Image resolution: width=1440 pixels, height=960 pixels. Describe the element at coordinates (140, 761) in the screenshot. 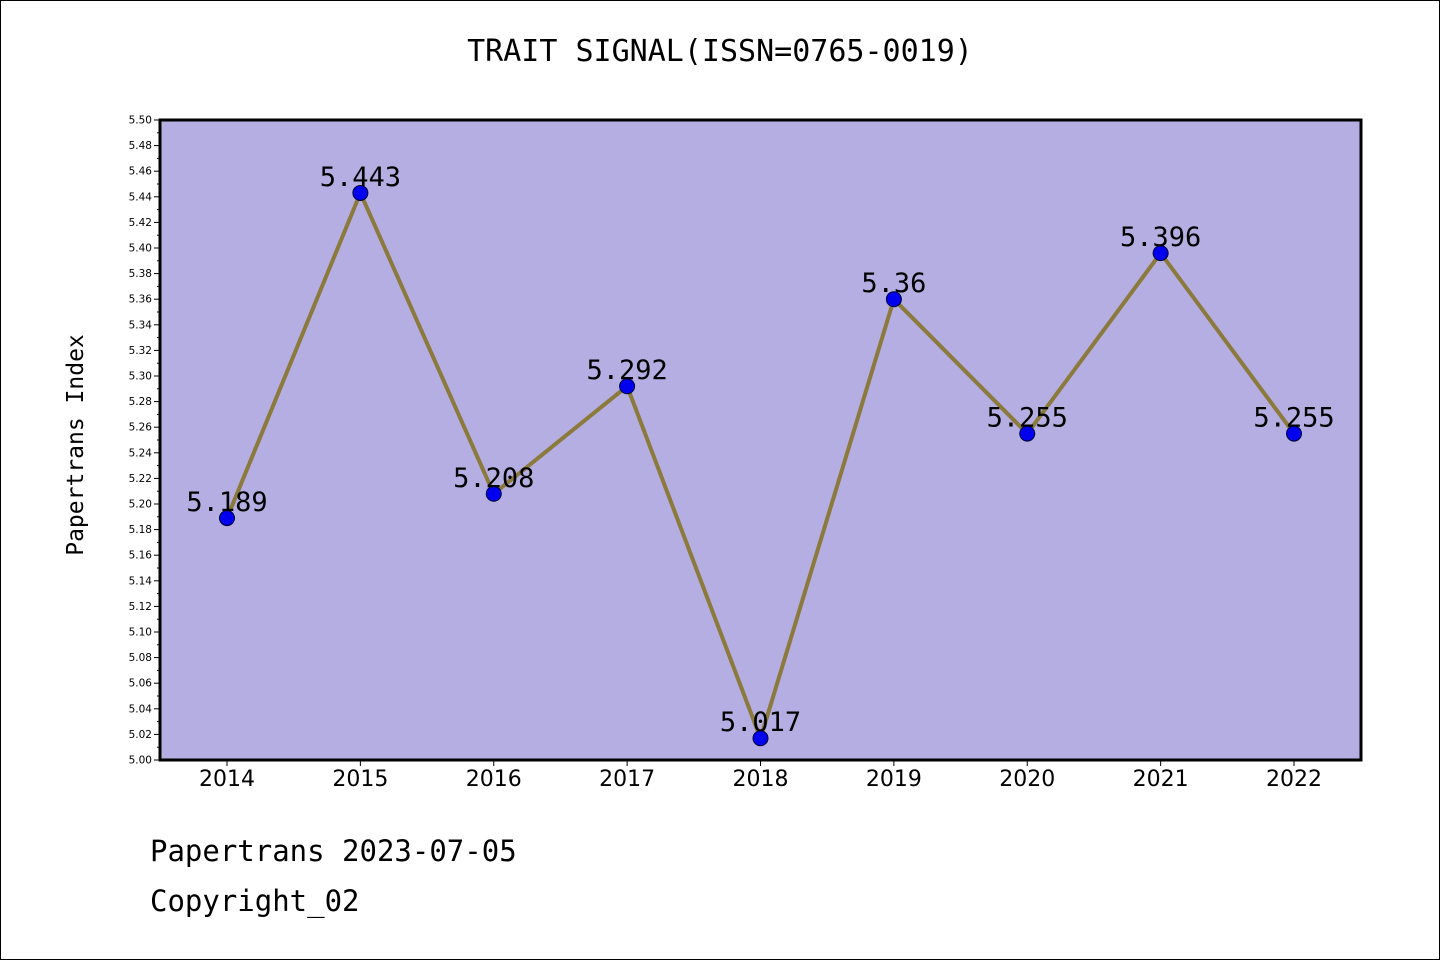

I see `y-tick-label: 5.00` at that location.